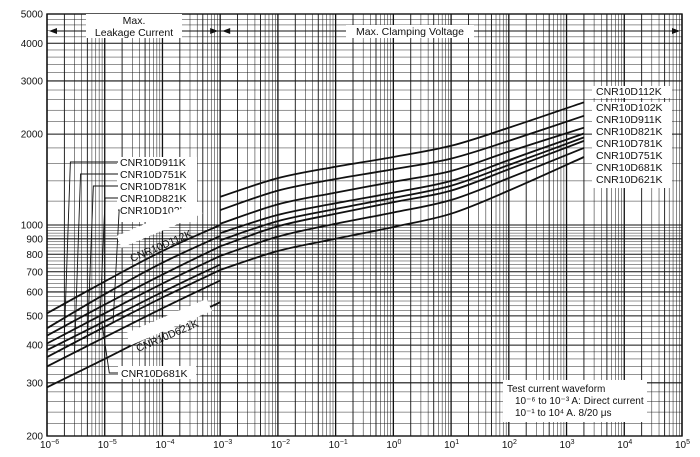 This screenshot has width=700, height=457. I want to click on x-tick-label: 10⁻⁵, so click(107, 445).